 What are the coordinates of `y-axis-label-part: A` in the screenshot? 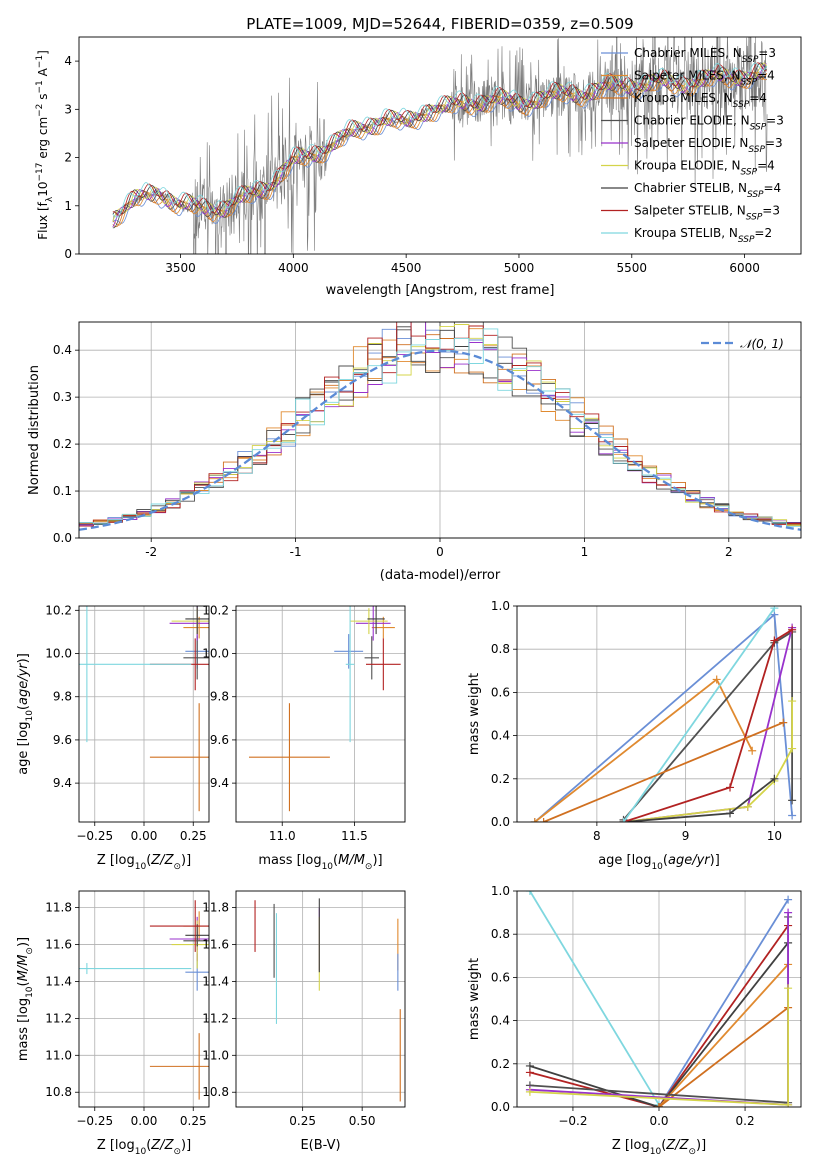 It's located at (43, 73).